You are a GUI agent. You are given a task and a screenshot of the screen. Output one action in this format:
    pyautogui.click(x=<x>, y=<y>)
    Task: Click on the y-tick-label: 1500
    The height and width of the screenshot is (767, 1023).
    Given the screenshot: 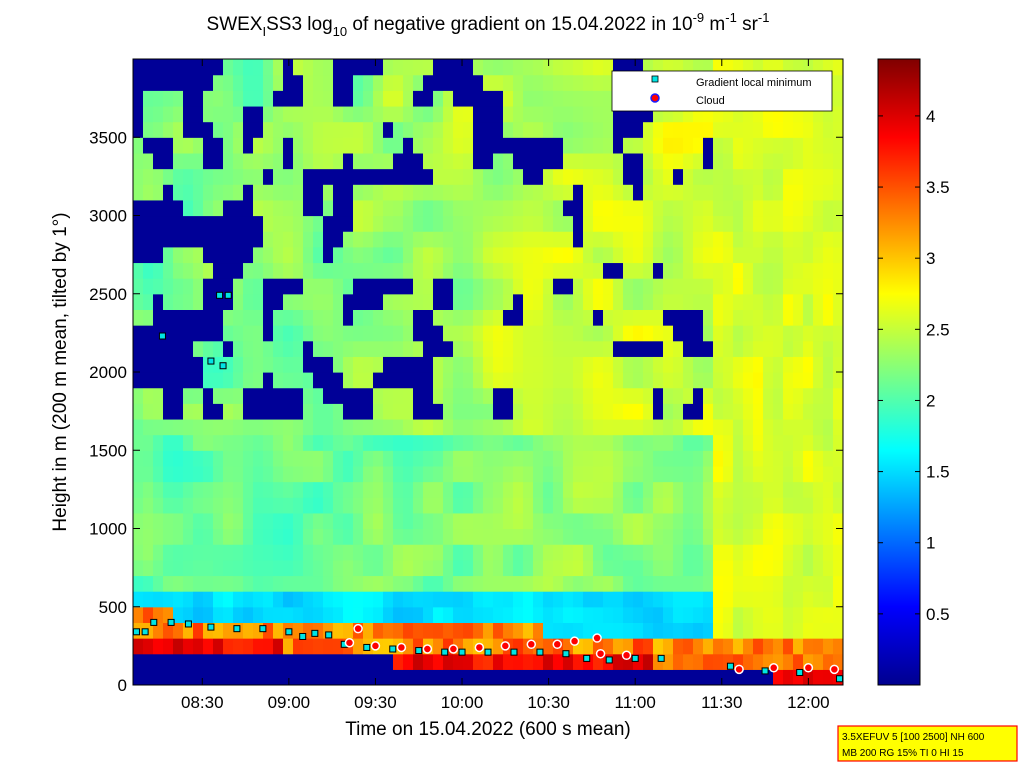 What is the action you would take?
    pyautogui.click(x=108, y=450)
    